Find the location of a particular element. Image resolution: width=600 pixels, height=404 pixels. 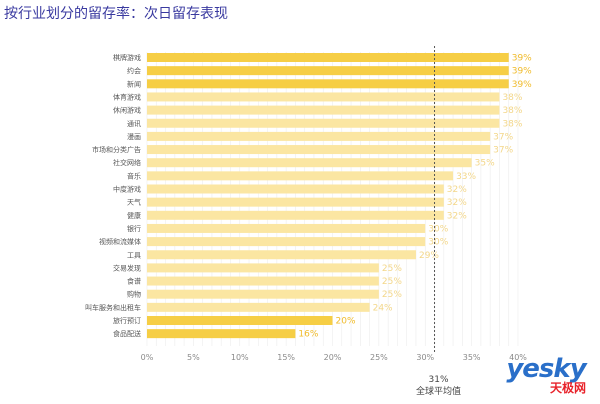

category-label: 交易发现 is located at coordinates (127, 267).